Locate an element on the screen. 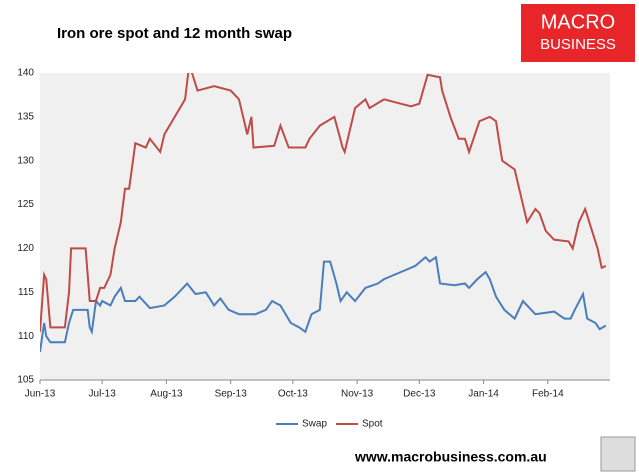 This screenshot has height=474, width=639. y-tick-label: 120 is located at coordinates (25, 248).